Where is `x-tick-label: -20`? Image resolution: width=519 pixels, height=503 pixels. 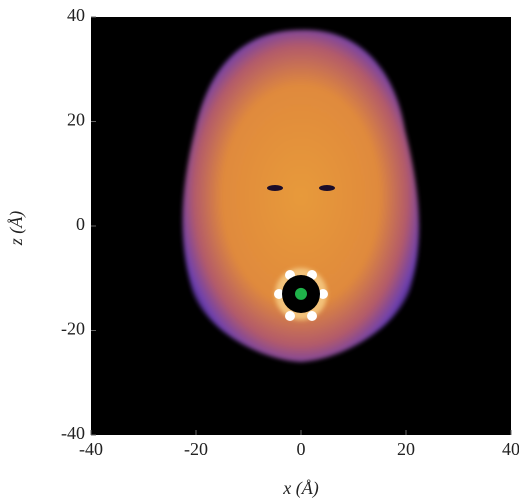
x-tick-label: -20 is located at coordinates (196, 449).